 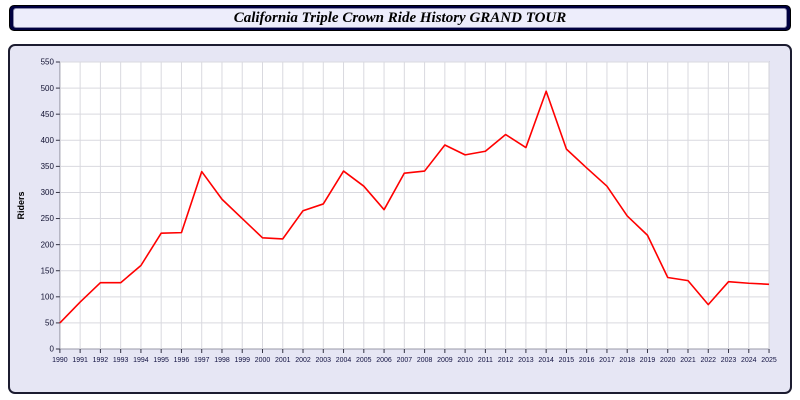 What do you see at coordinates (648, 360) in the screenshot?
I see `x-tick-label: 2019` at bounding box center [648, 360].